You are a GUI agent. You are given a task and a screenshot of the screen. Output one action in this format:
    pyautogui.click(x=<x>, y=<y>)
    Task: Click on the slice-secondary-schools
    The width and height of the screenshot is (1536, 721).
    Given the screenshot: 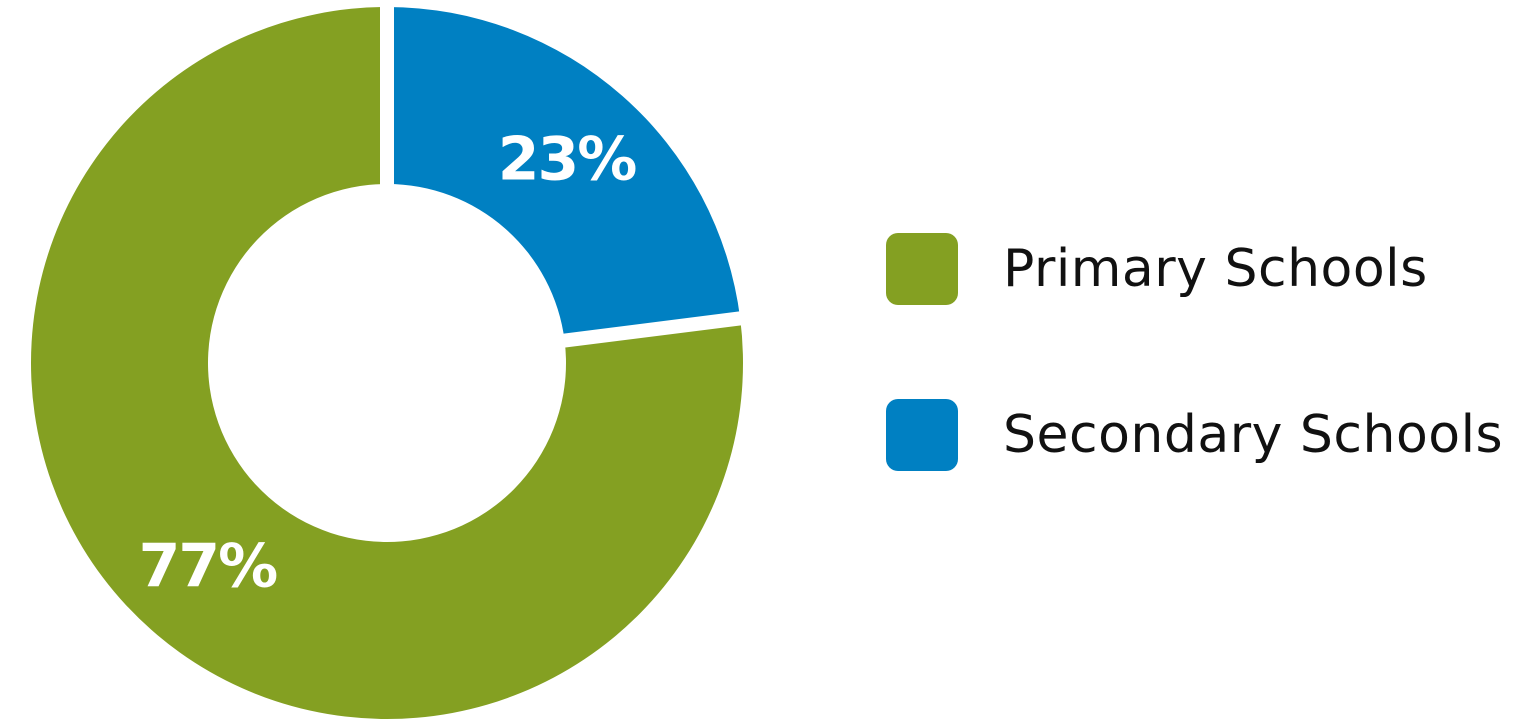 What is the action you would take?
    pyautogui.click(x=564, y=174)
    